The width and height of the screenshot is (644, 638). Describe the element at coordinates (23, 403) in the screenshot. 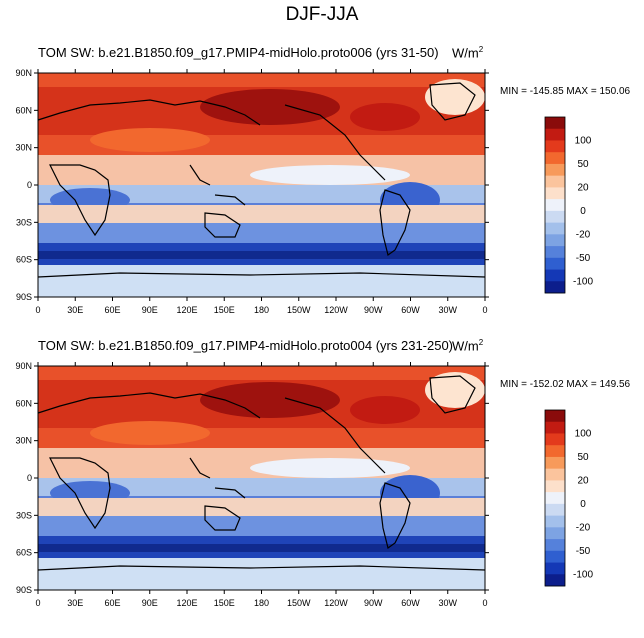

I see `lat-tick-label: 60N` at that location.